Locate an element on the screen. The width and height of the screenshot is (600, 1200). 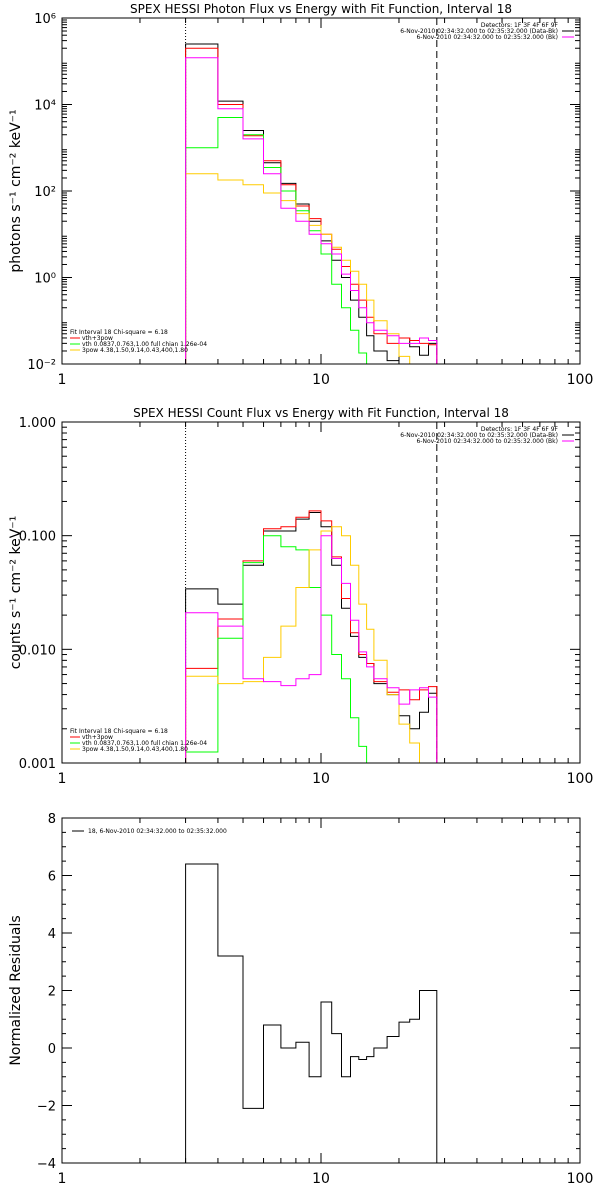
y-tick-label: 0.100 is located at coordinates (37, 537).